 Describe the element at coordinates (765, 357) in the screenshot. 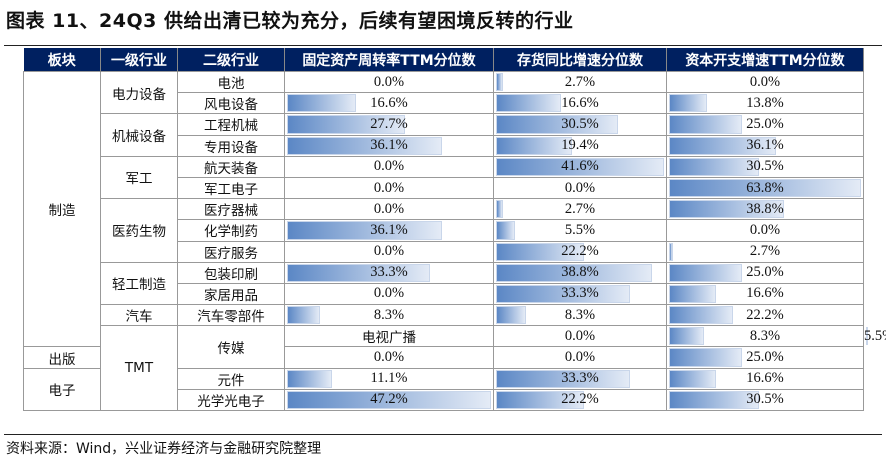

I see `percentile-cell: 25.0%` at that location.